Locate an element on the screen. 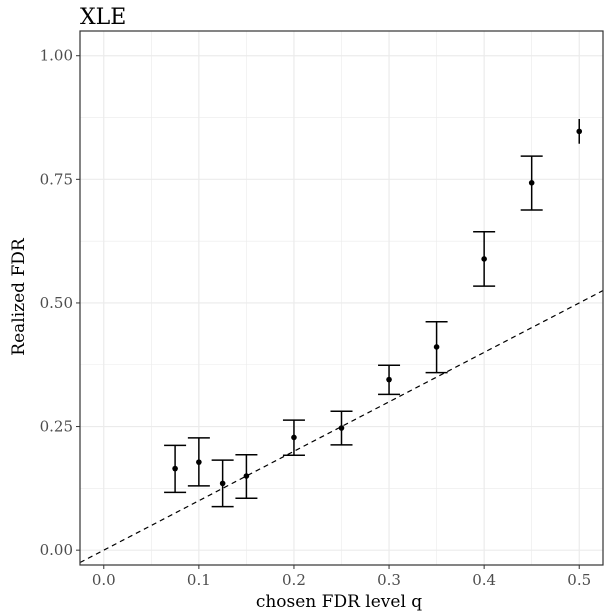 The image size is (605, 615). x-tick-label: 0.1 is located at coordinates (199, 580).